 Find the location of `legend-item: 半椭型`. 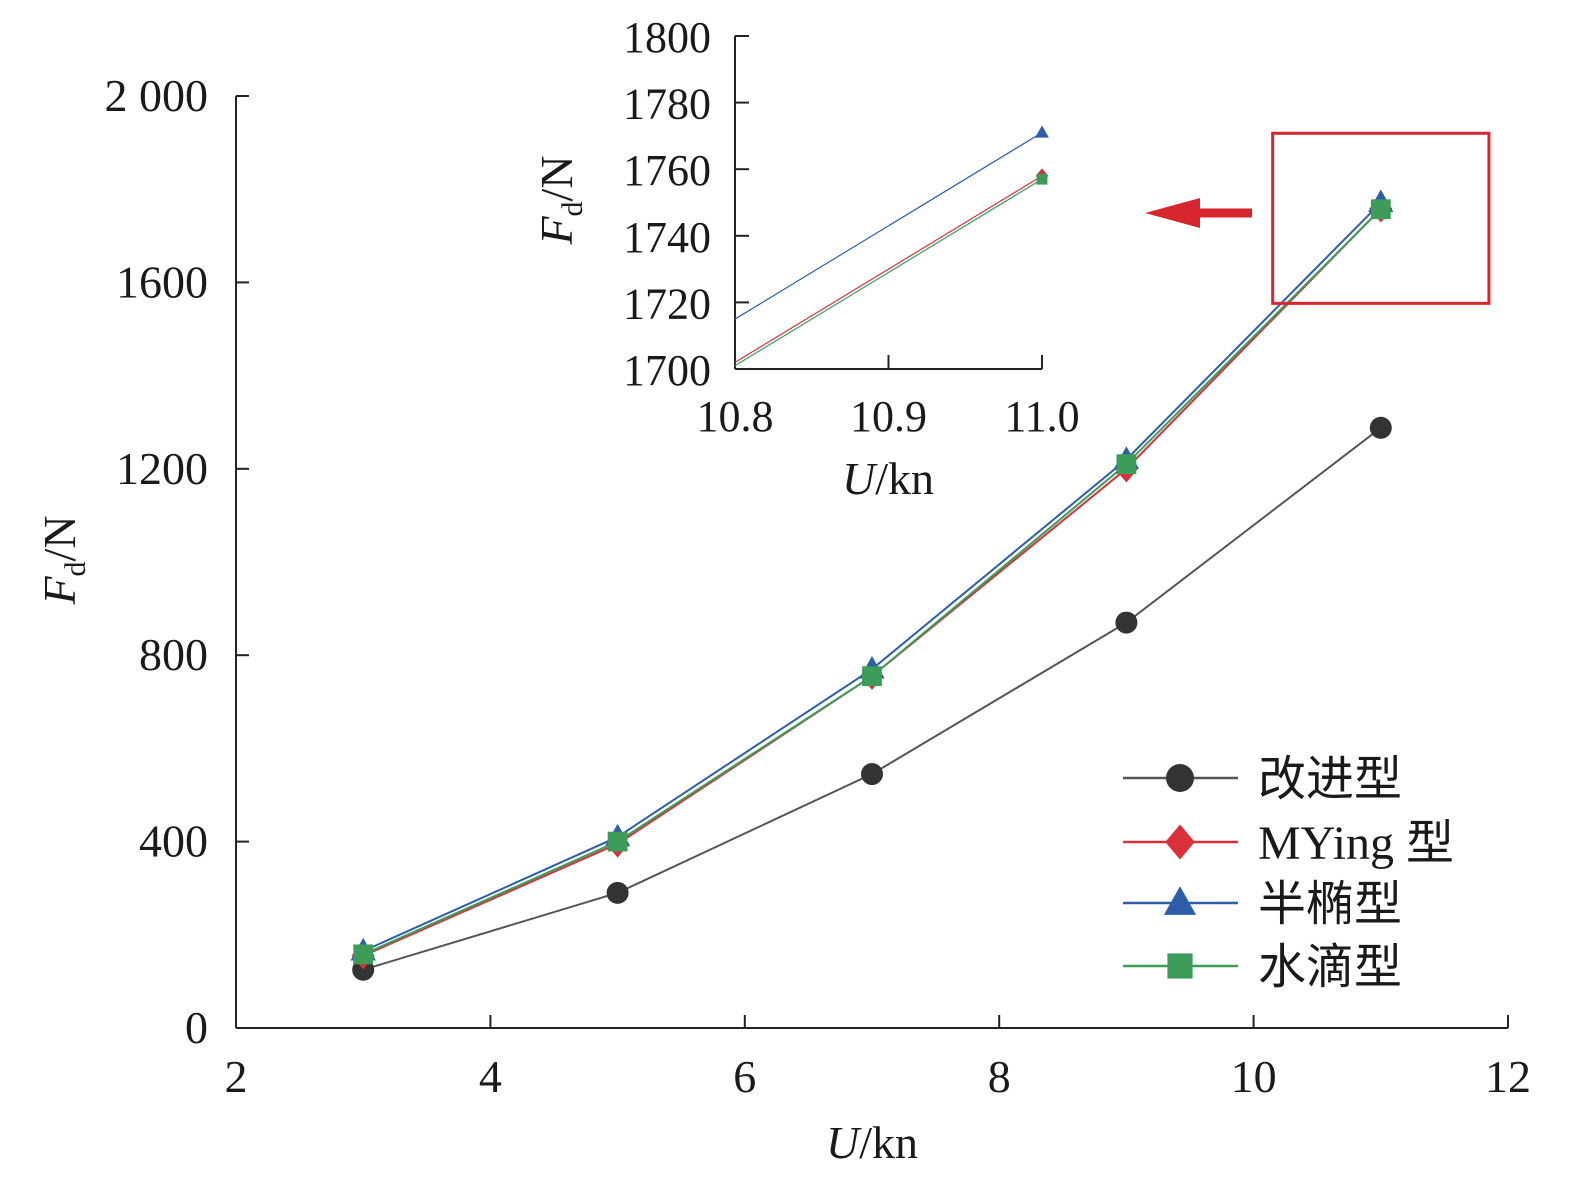

legend-item: 半椭型 is located at coordinates (1262, 904).